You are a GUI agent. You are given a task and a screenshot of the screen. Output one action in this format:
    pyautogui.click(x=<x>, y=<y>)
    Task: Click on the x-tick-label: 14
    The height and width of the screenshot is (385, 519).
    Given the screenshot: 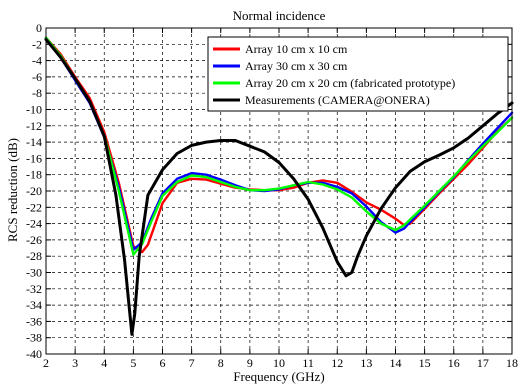 What is the action you would take?
    pyautogui.click(x=396, y=363)
    